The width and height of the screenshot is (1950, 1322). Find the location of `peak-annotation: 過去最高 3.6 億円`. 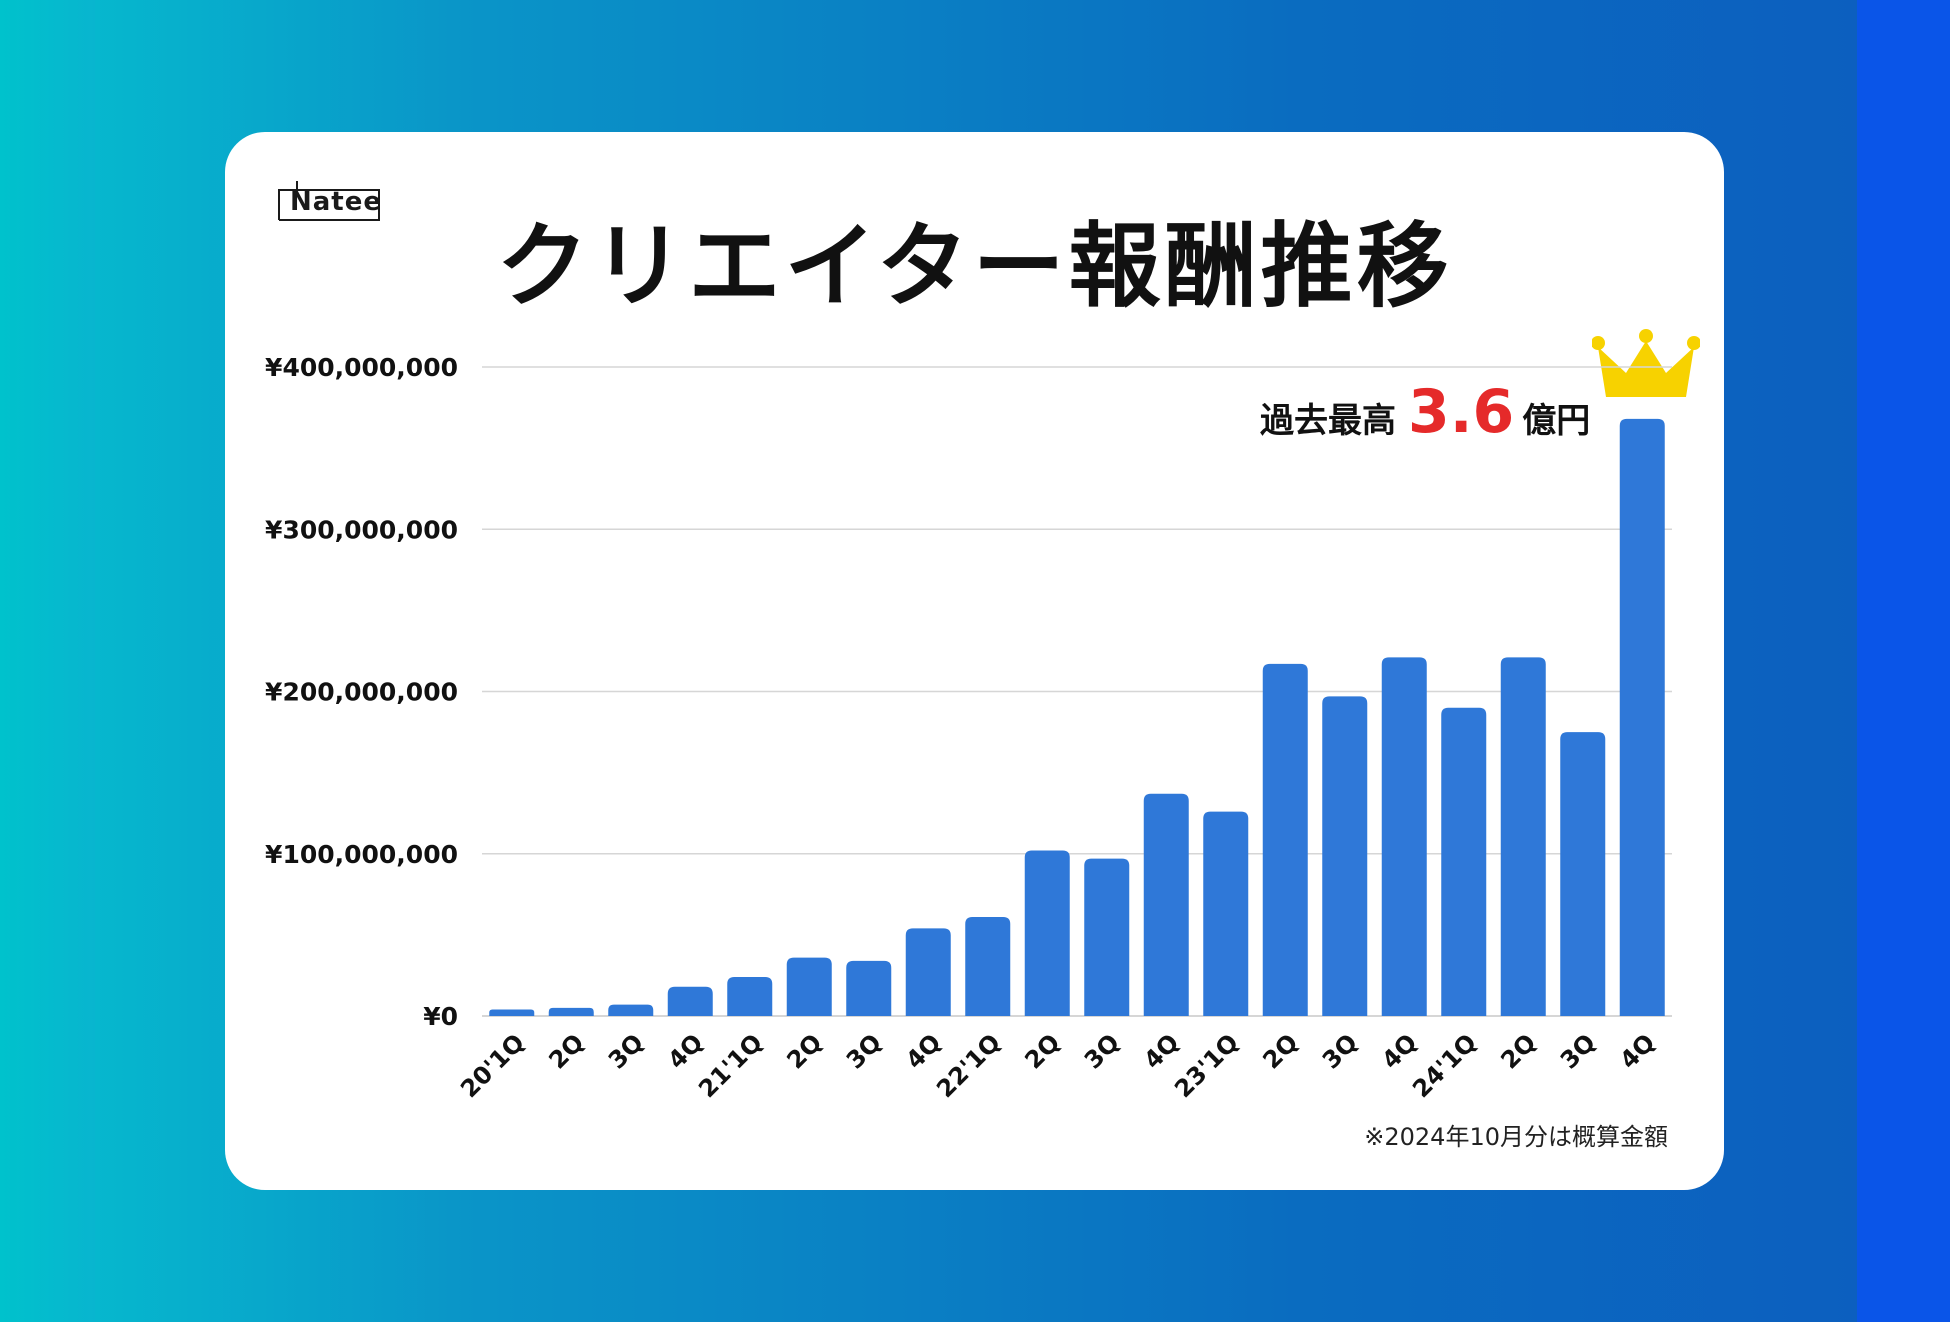

peak-annotation: 過去最高 3.6 億円 is located at coordinates (1425, 412).